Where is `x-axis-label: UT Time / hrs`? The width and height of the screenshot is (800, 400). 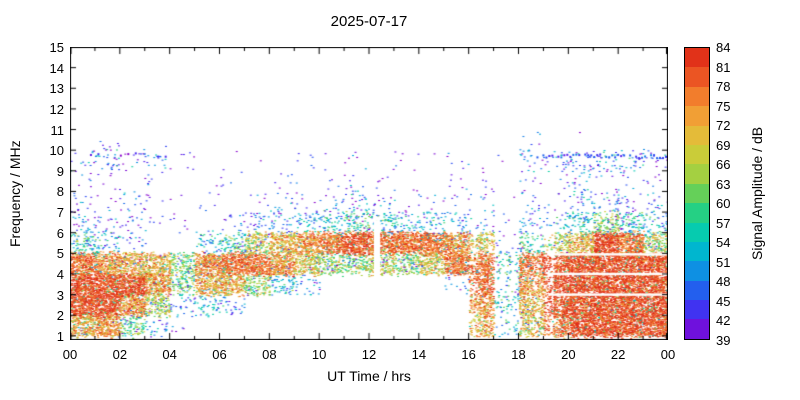
x-axis-label: UT Time / hrs is located at coordinates (369, 376).